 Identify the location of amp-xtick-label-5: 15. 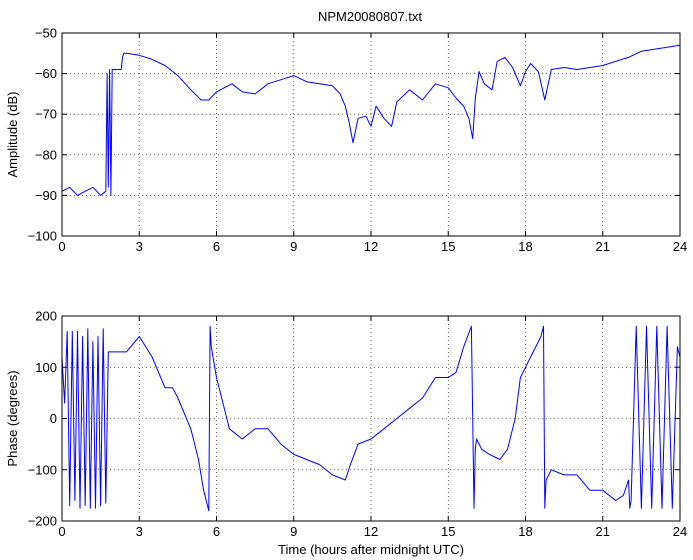
(448, 246).